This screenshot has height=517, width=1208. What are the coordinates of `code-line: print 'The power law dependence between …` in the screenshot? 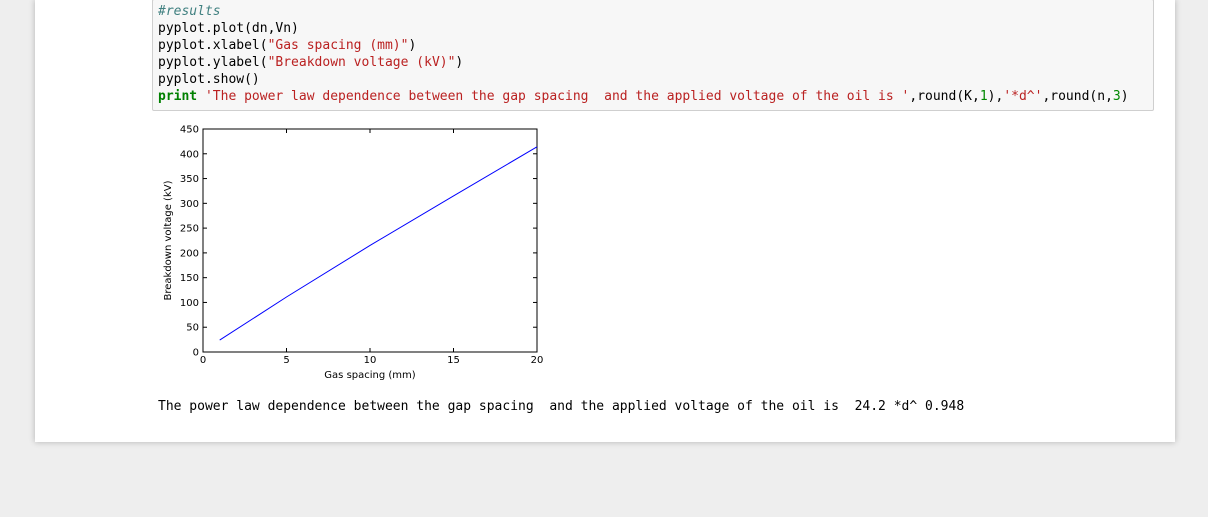 It's located at (643, 96).